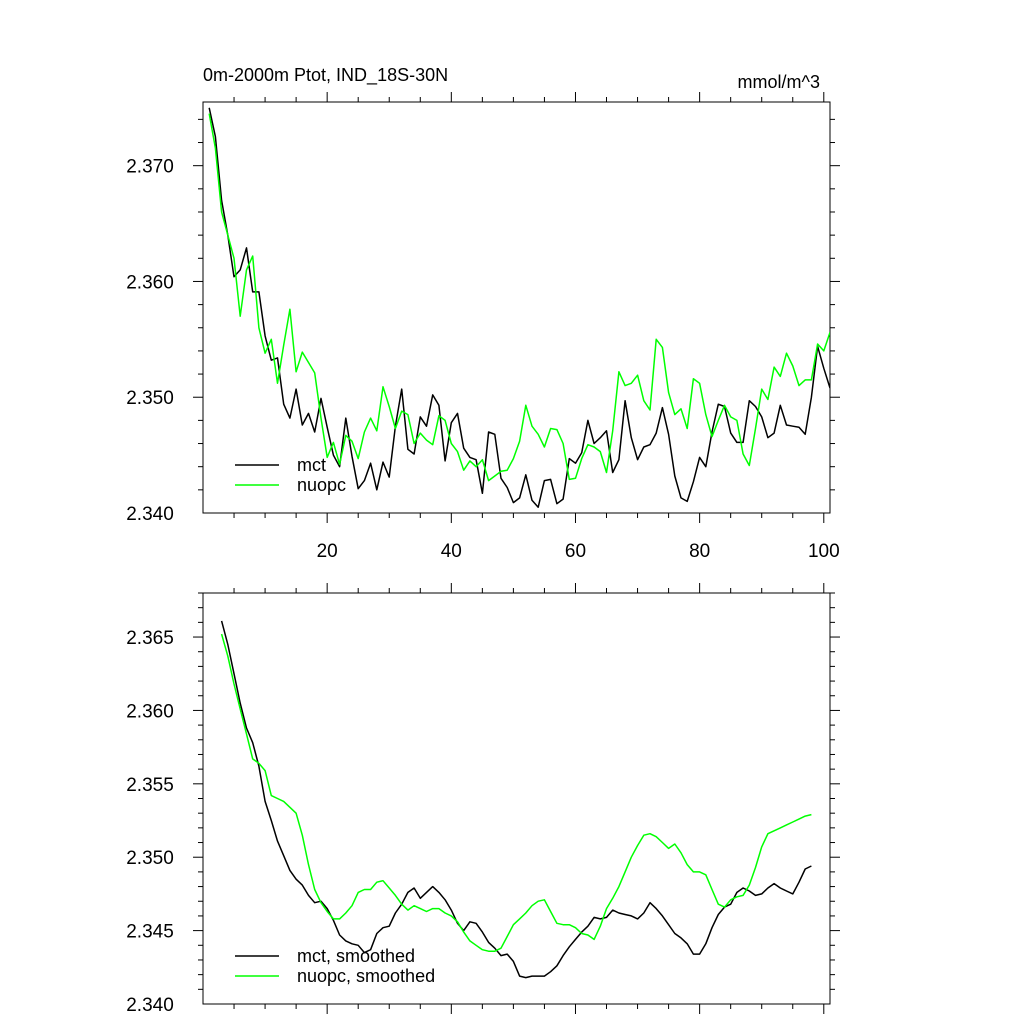 The image size is (1024, 1029). What do you see at coordinates (824, 551) in the screenshot?
I see `x-tick-label: 100` at bounding box center [824, 551].